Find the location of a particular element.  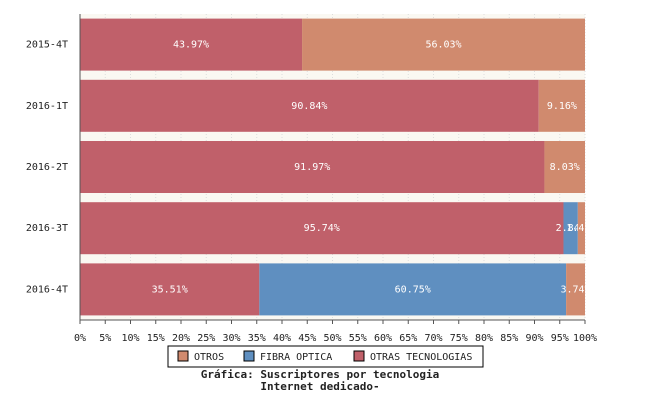

x-tick-label: 5% is located at coordinates (105, 338).